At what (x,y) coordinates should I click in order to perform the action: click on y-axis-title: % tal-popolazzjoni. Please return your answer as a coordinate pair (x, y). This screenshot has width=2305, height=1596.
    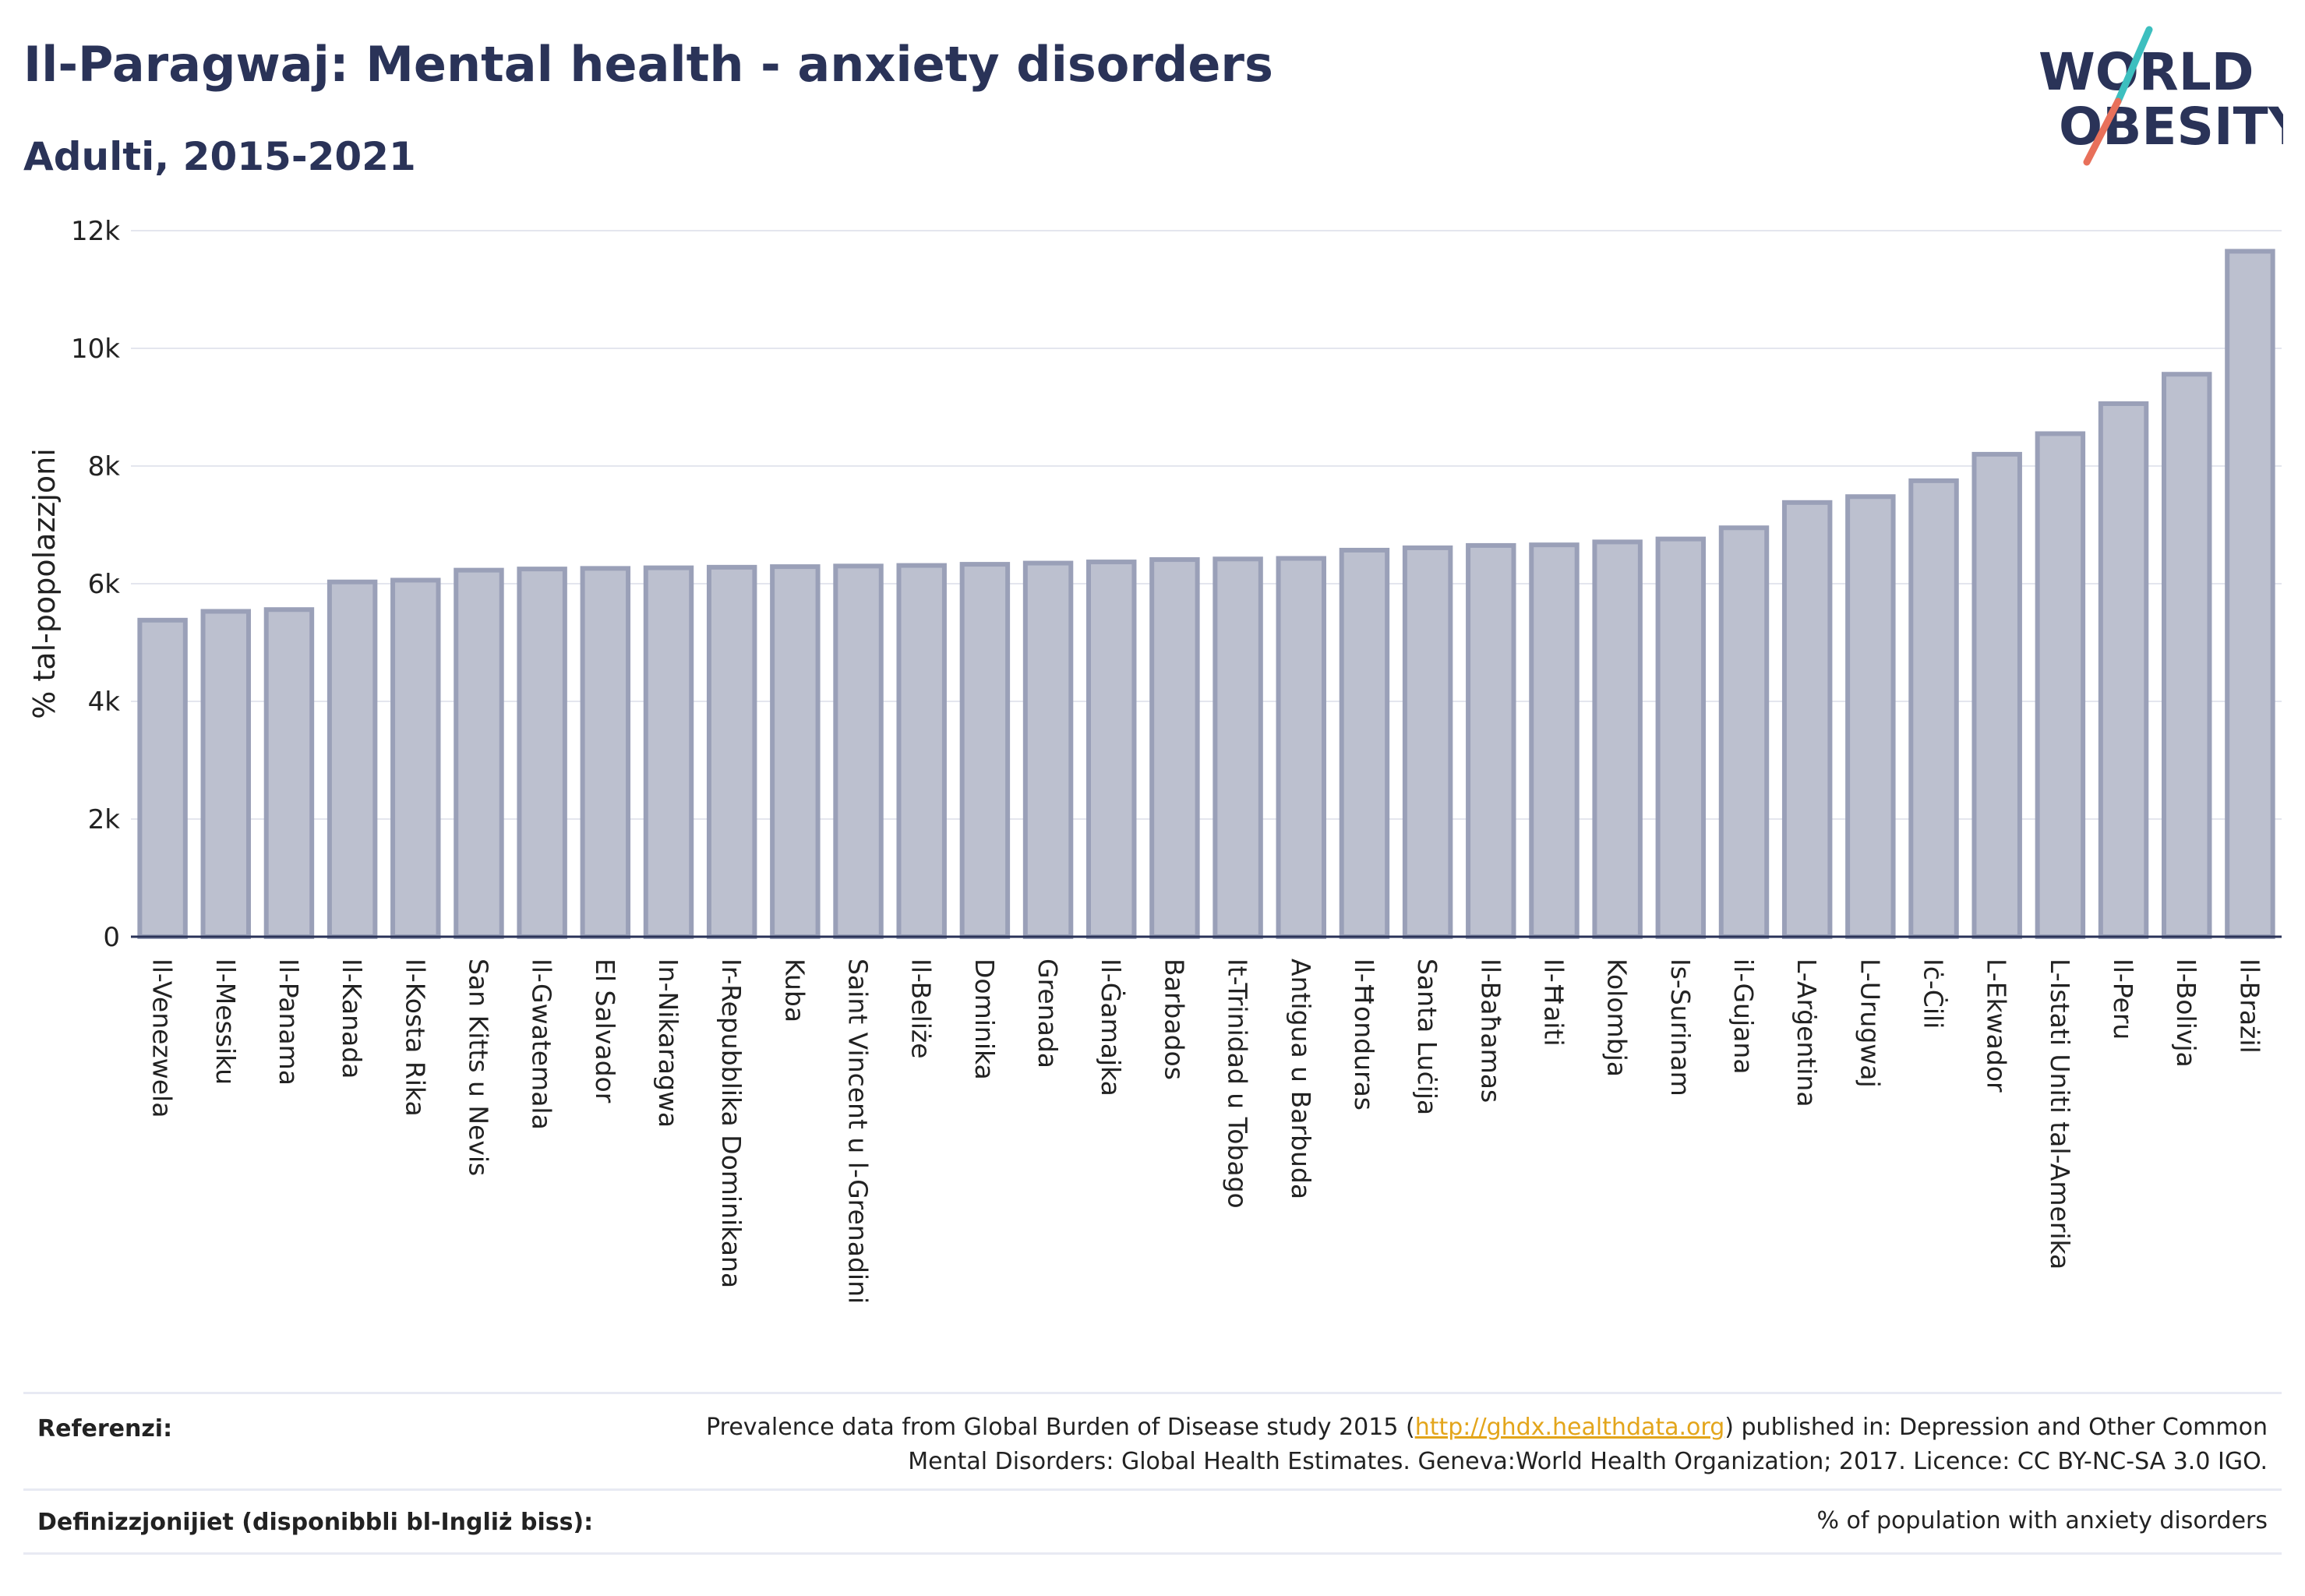
    Looking at the image, I should click on (44, 583).